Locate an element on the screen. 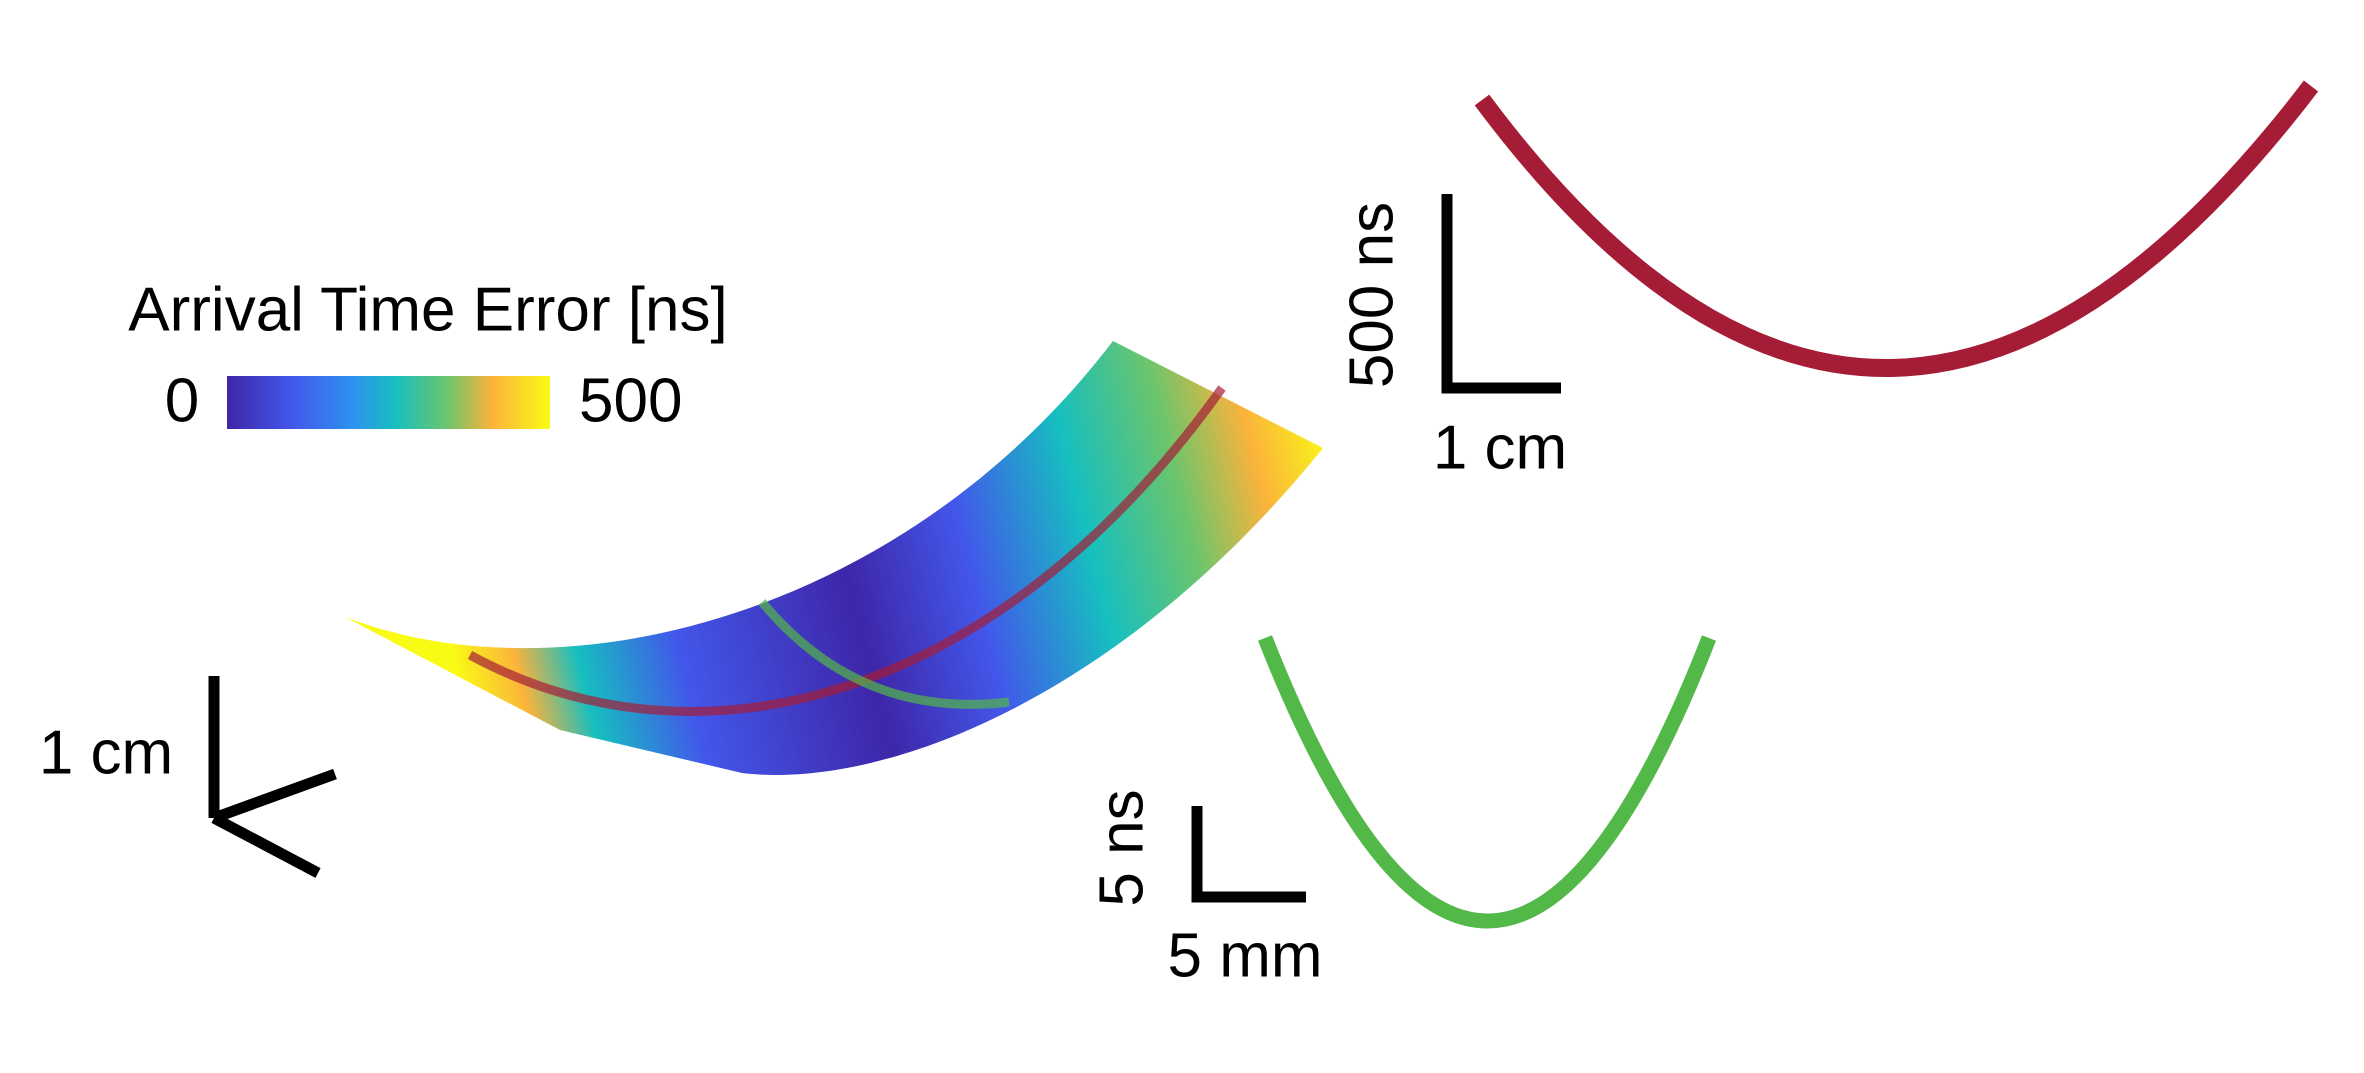 Image resolution: width=2364 pixels, height=1073 pixels. axes-label: 1 cm is located at coordinates (106, 752).